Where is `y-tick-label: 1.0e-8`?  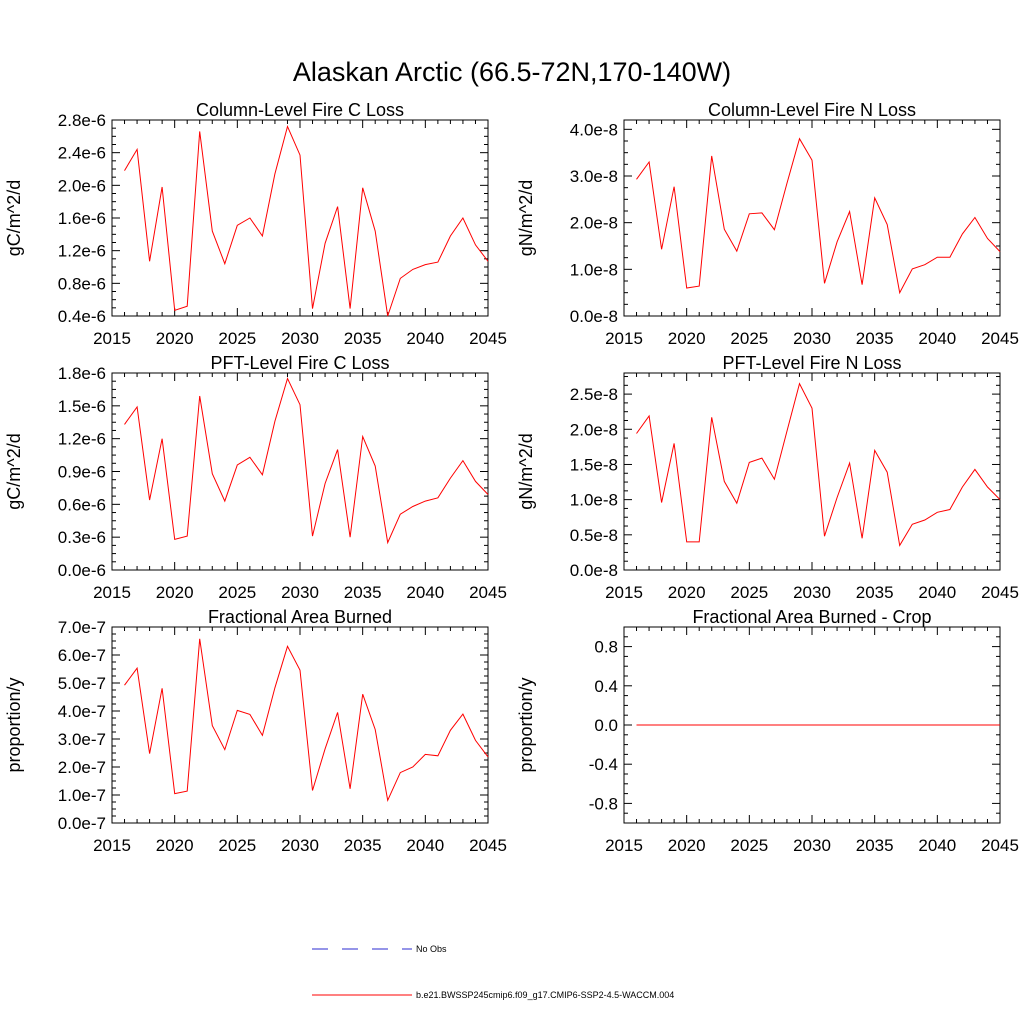
y-tick-label: 1.0e-8 is located at coordinates (594, 500).